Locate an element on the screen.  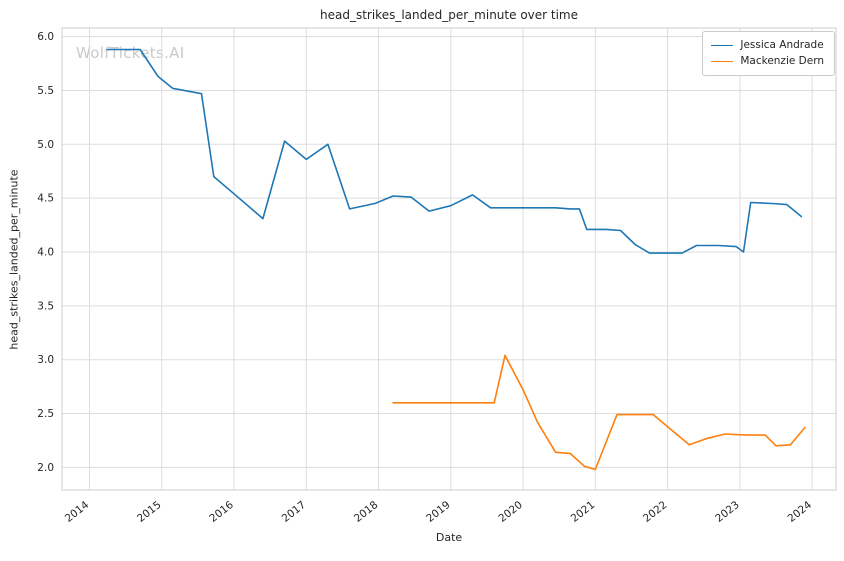
x-tick-label: 2021 is located at coordinates (583, 512).